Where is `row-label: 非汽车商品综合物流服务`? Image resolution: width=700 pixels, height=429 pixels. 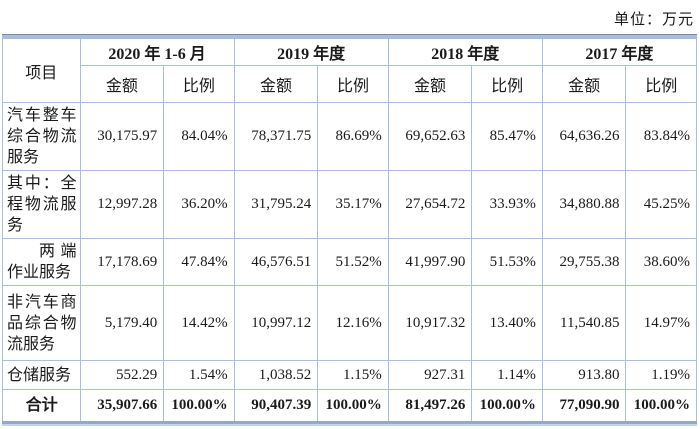 row-label: 非汽车商品综合物流服务 is located at coordinates (41, 323).